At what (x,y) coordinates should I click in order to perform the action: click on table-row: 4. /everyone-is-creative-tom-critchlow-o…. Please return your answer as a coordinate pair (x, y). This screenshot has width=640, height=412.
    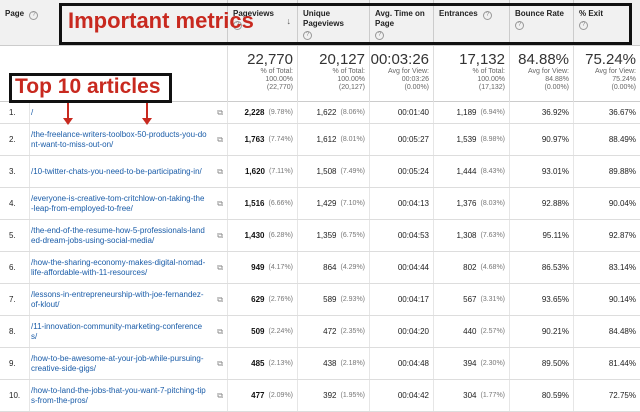
    Looking at the image, I should click on (320, 204).